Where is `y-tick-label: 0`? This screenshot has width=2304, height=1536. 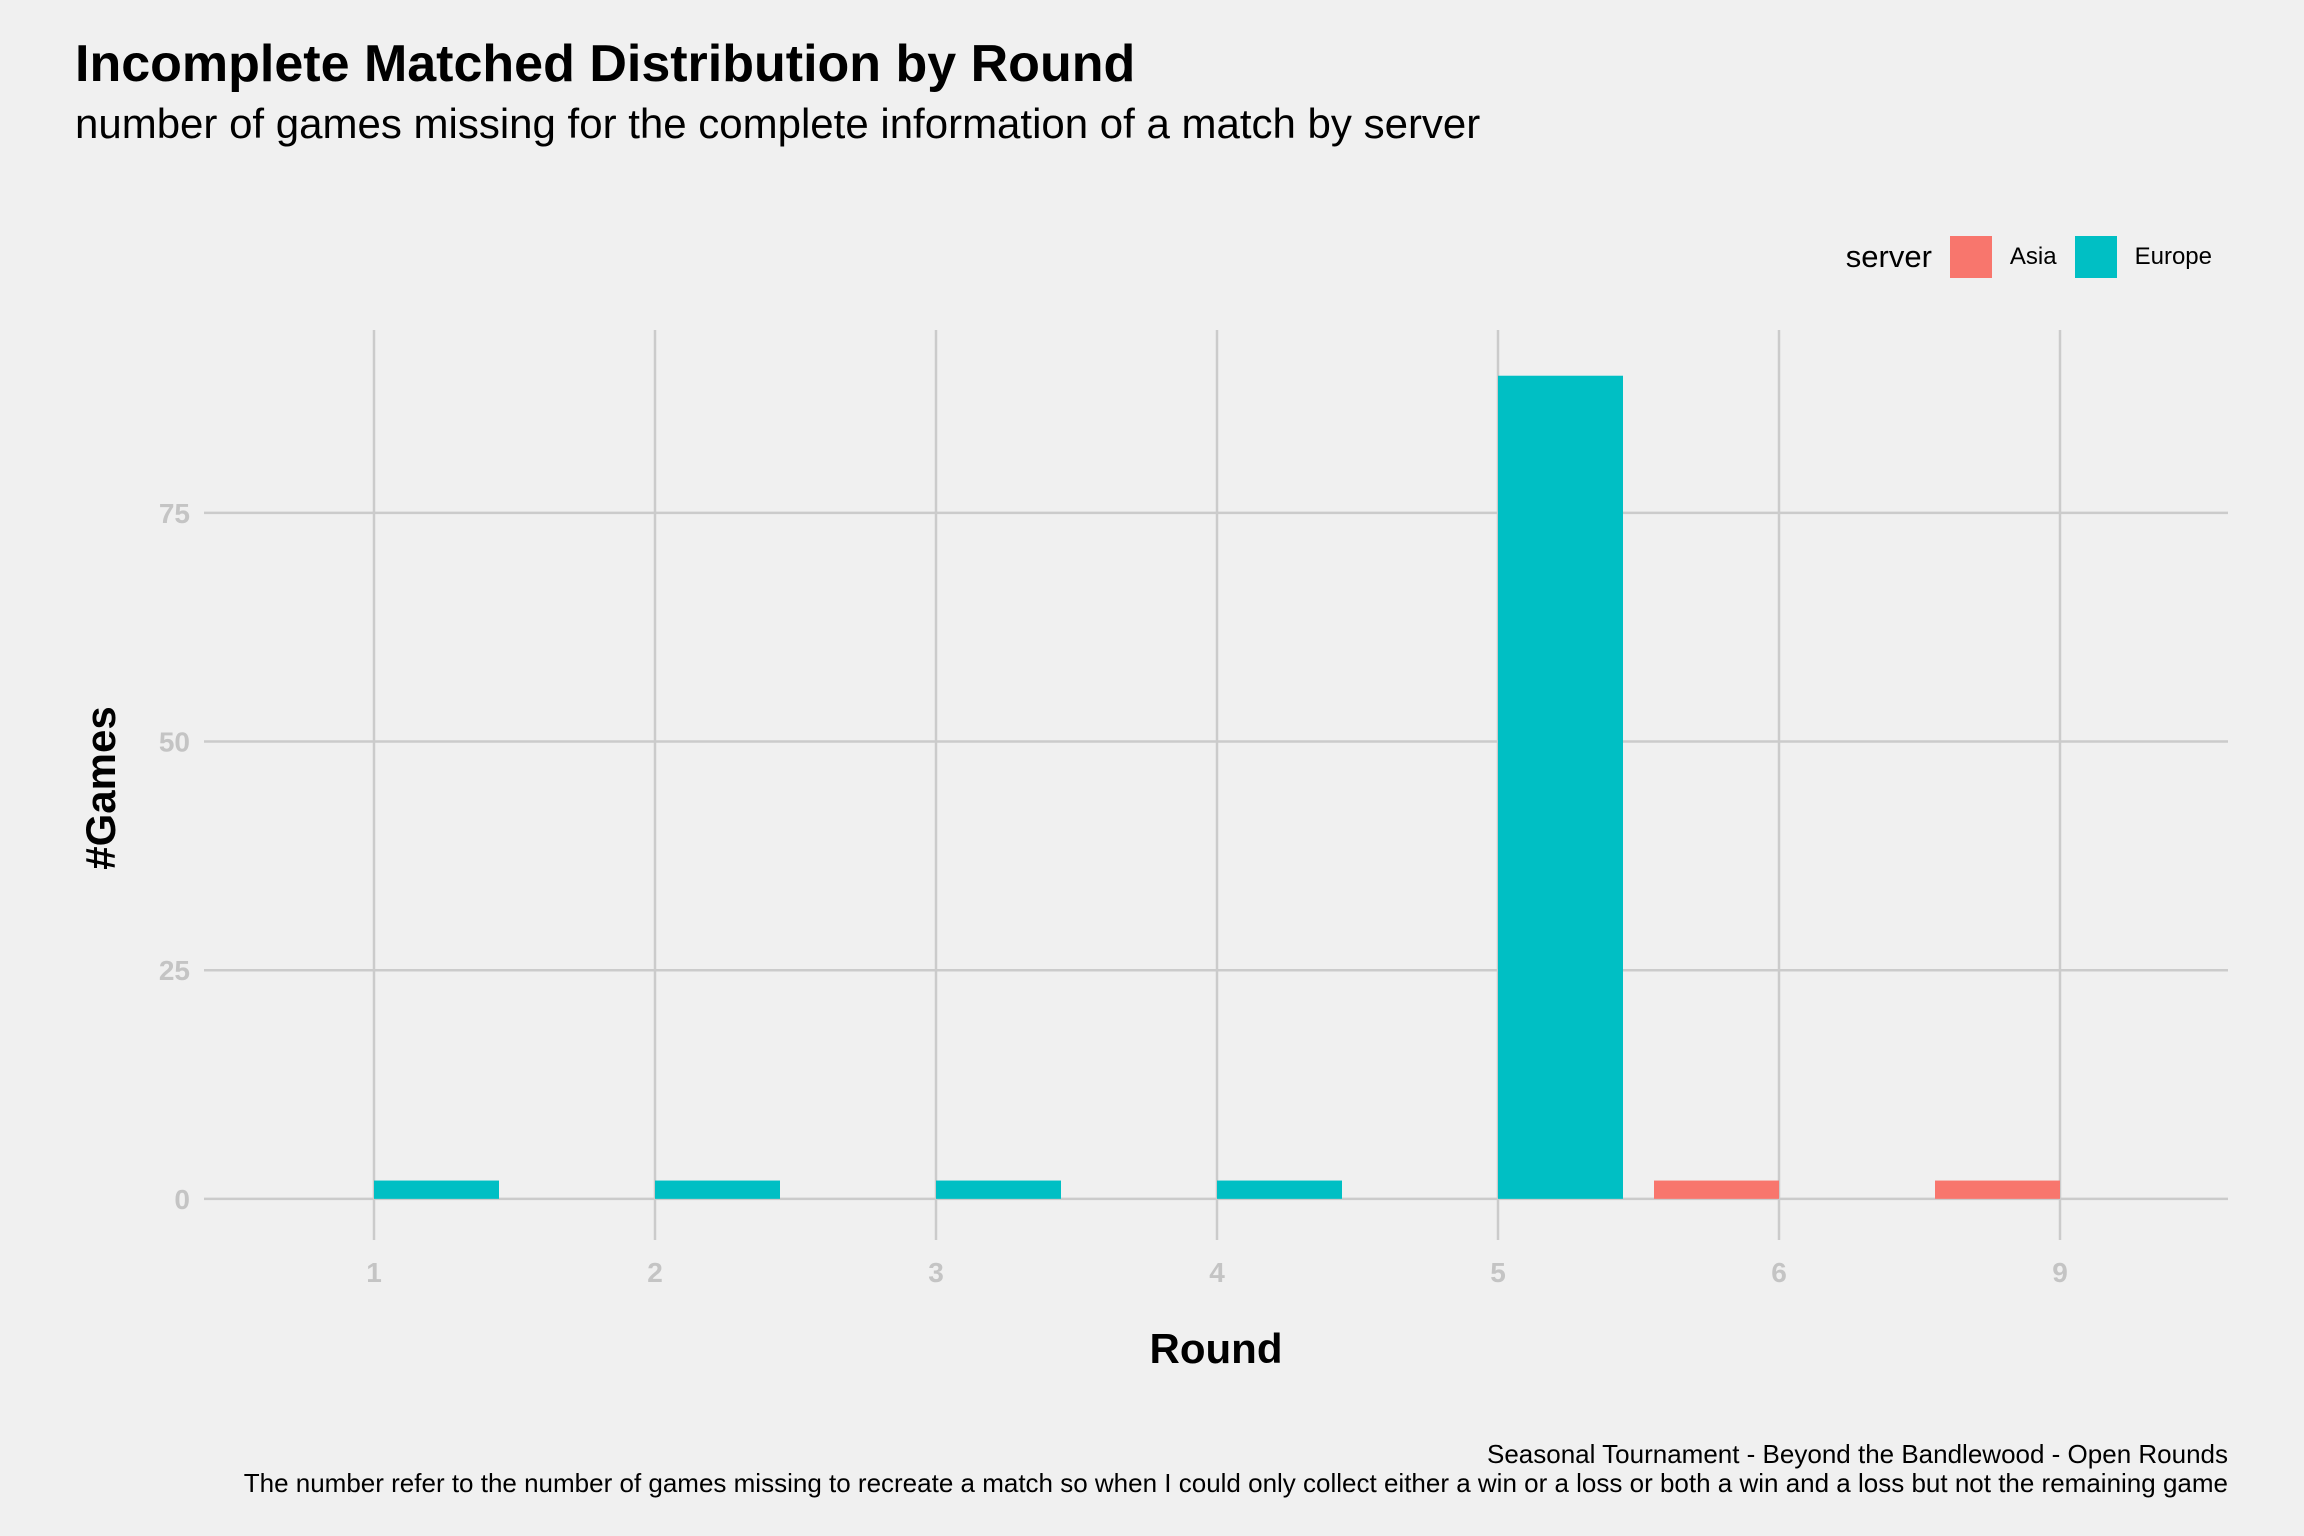
y-tick-label: 0 is located at coordinates (182, 1199).